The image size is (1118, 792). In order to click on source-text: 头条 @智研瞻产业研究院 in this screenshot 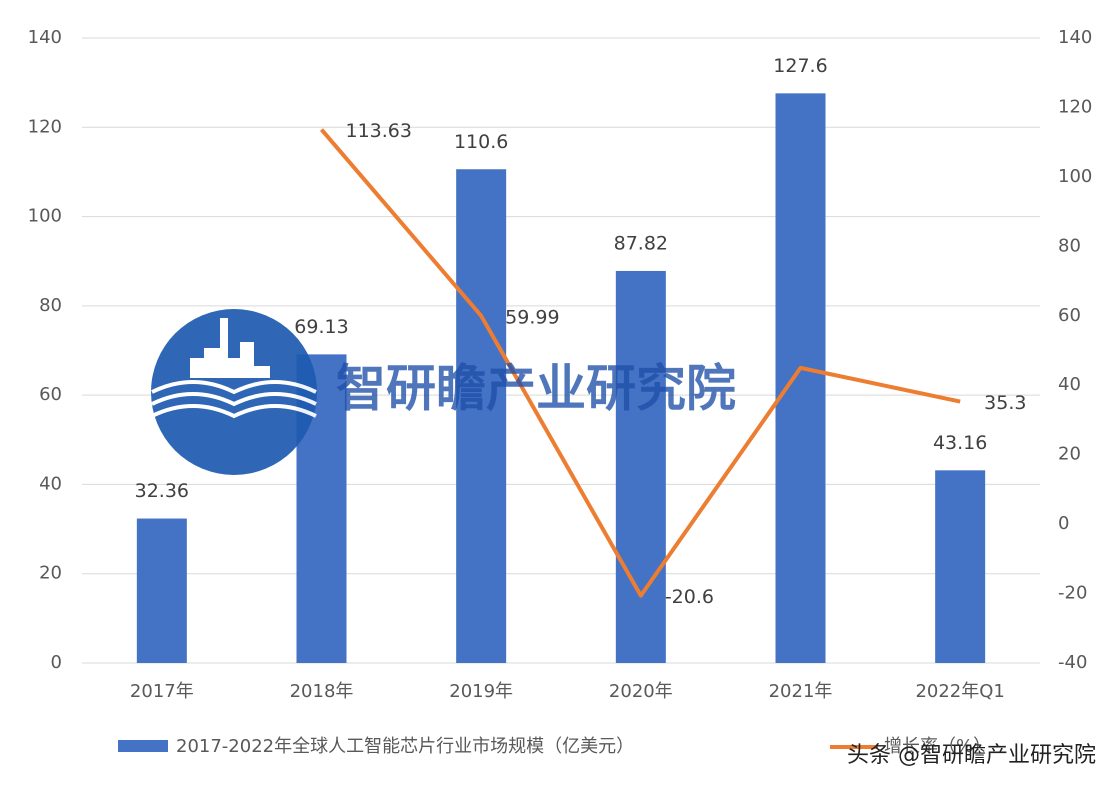, I will do `click(971, 755)`.